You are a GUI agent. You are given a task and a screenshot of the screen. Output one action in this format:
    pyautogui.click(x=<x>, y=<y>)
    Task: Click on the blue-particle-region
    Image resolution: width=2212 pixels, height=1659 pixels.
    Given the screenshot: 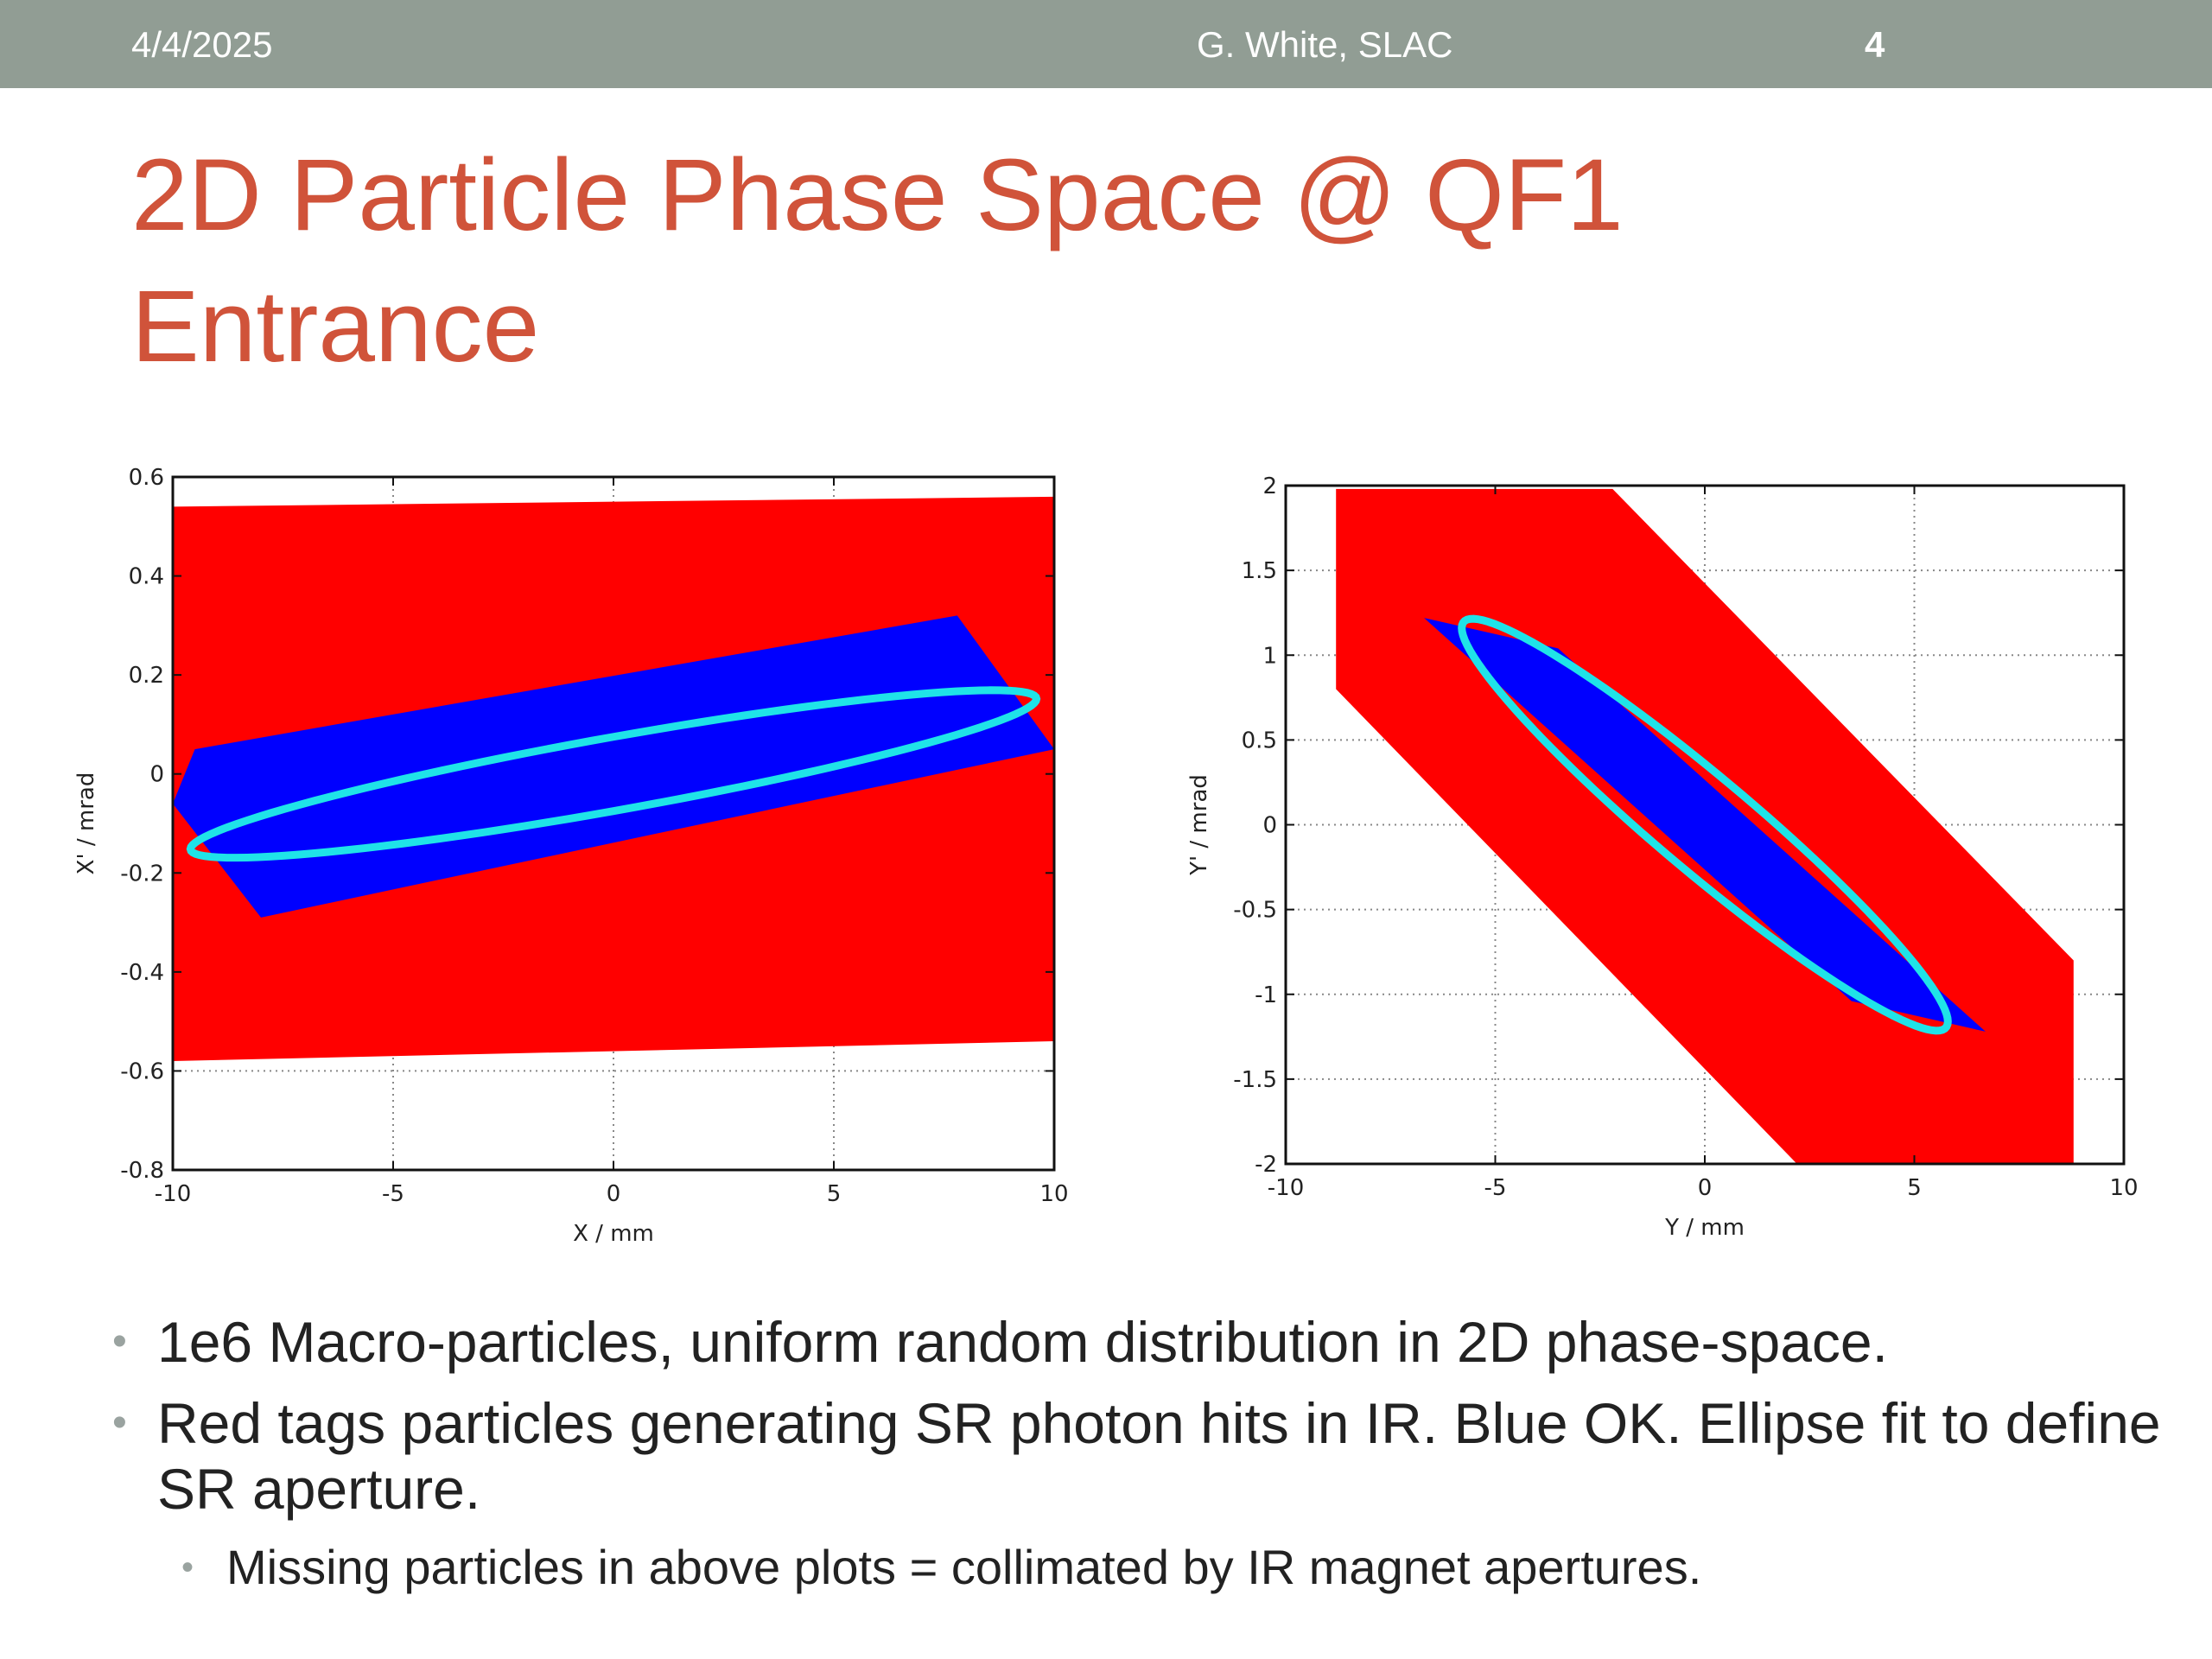 What is the action you would take?
    pyautogui.click(x=1705, y=825)
    